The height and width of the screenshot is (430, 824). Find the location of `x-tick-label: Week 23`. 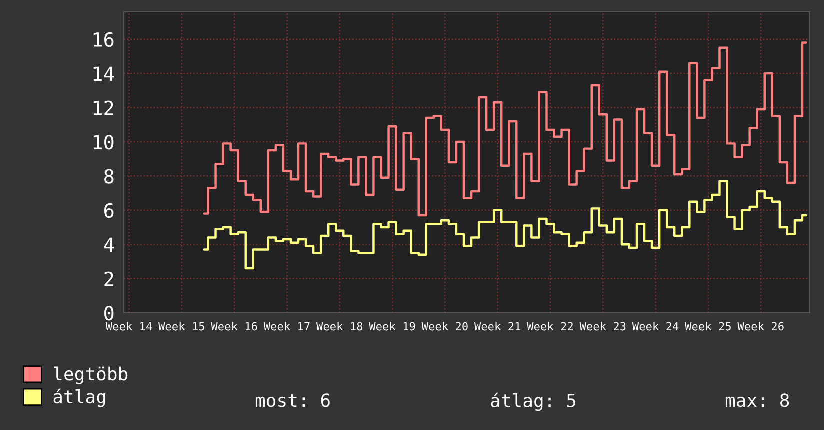

x-tick-label: Week 23 is located at coordinates (603, 326).